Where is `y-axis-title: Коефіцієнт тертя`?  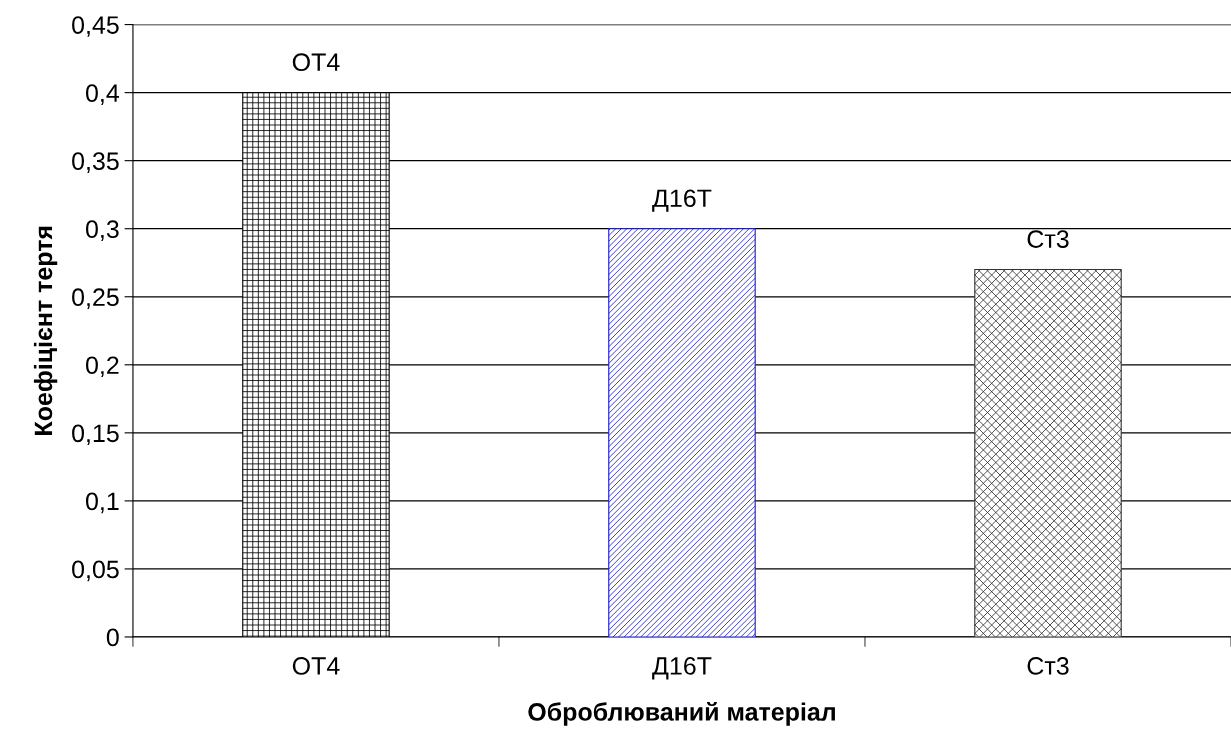 y-axis-title: Коефіцієнт тертя is located at coordinates (45, 330).